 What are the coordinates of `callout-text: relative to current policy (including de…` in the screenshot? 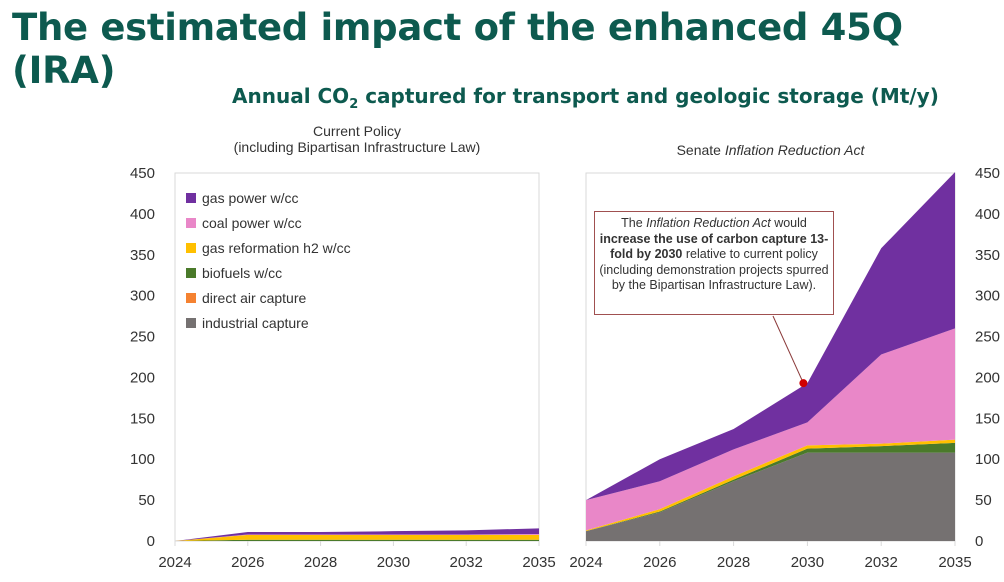 It's located at (714, 269).